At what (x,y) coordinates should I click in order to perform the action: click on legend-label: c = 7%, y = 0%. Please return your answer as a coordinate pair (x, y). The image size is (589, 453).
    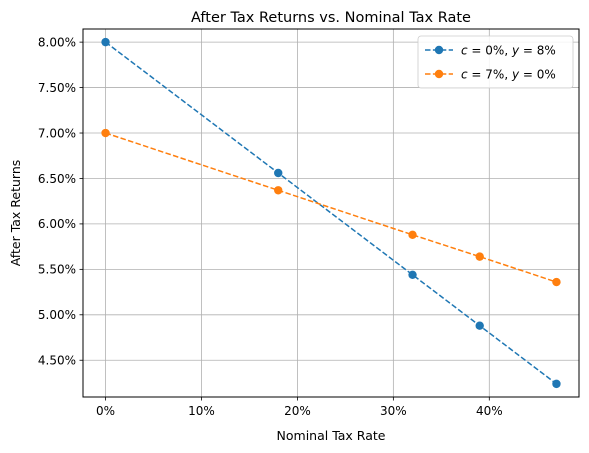
    Looking at the image, I should click on (508, 74).